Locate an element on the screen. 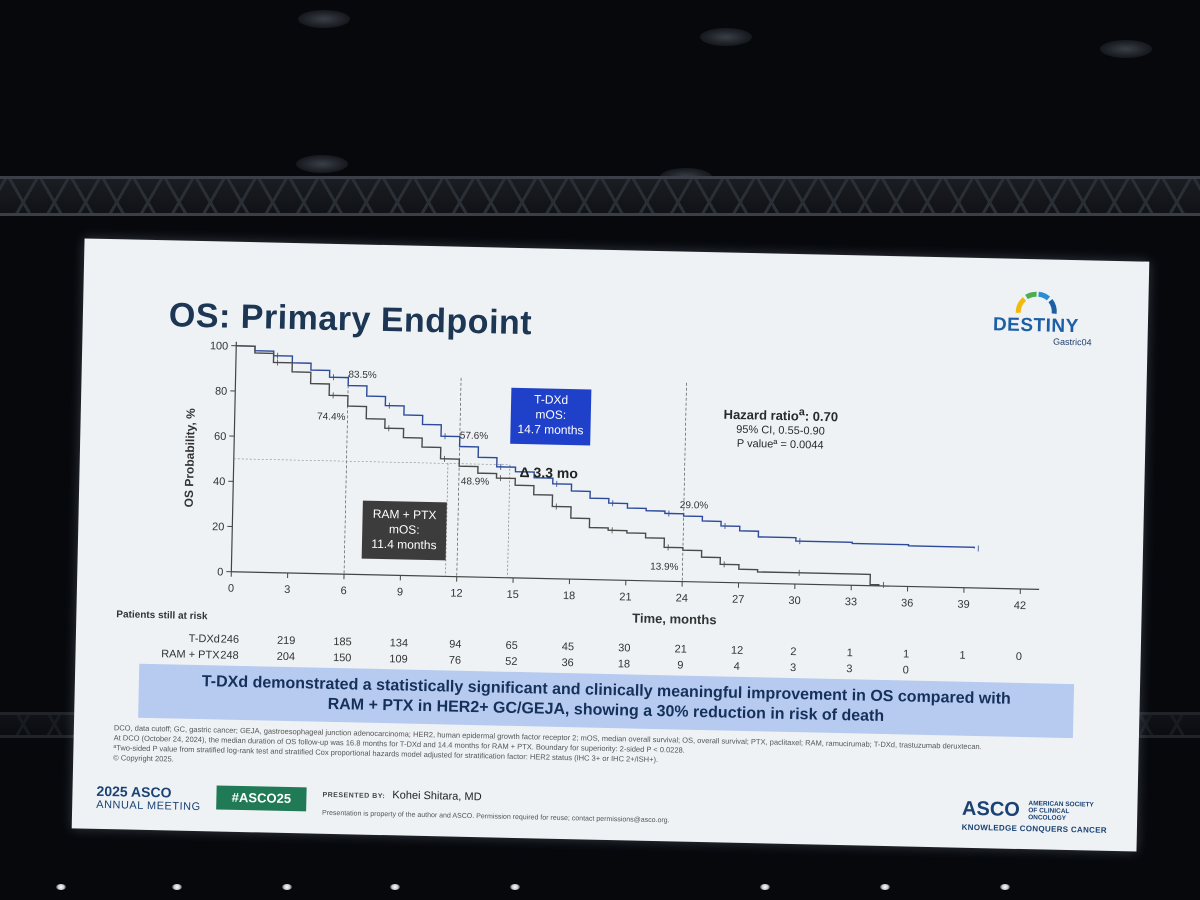 The width and height of the screenshot is (1200, 900). risk-cell: 18 is located at coordinates (624, 664).